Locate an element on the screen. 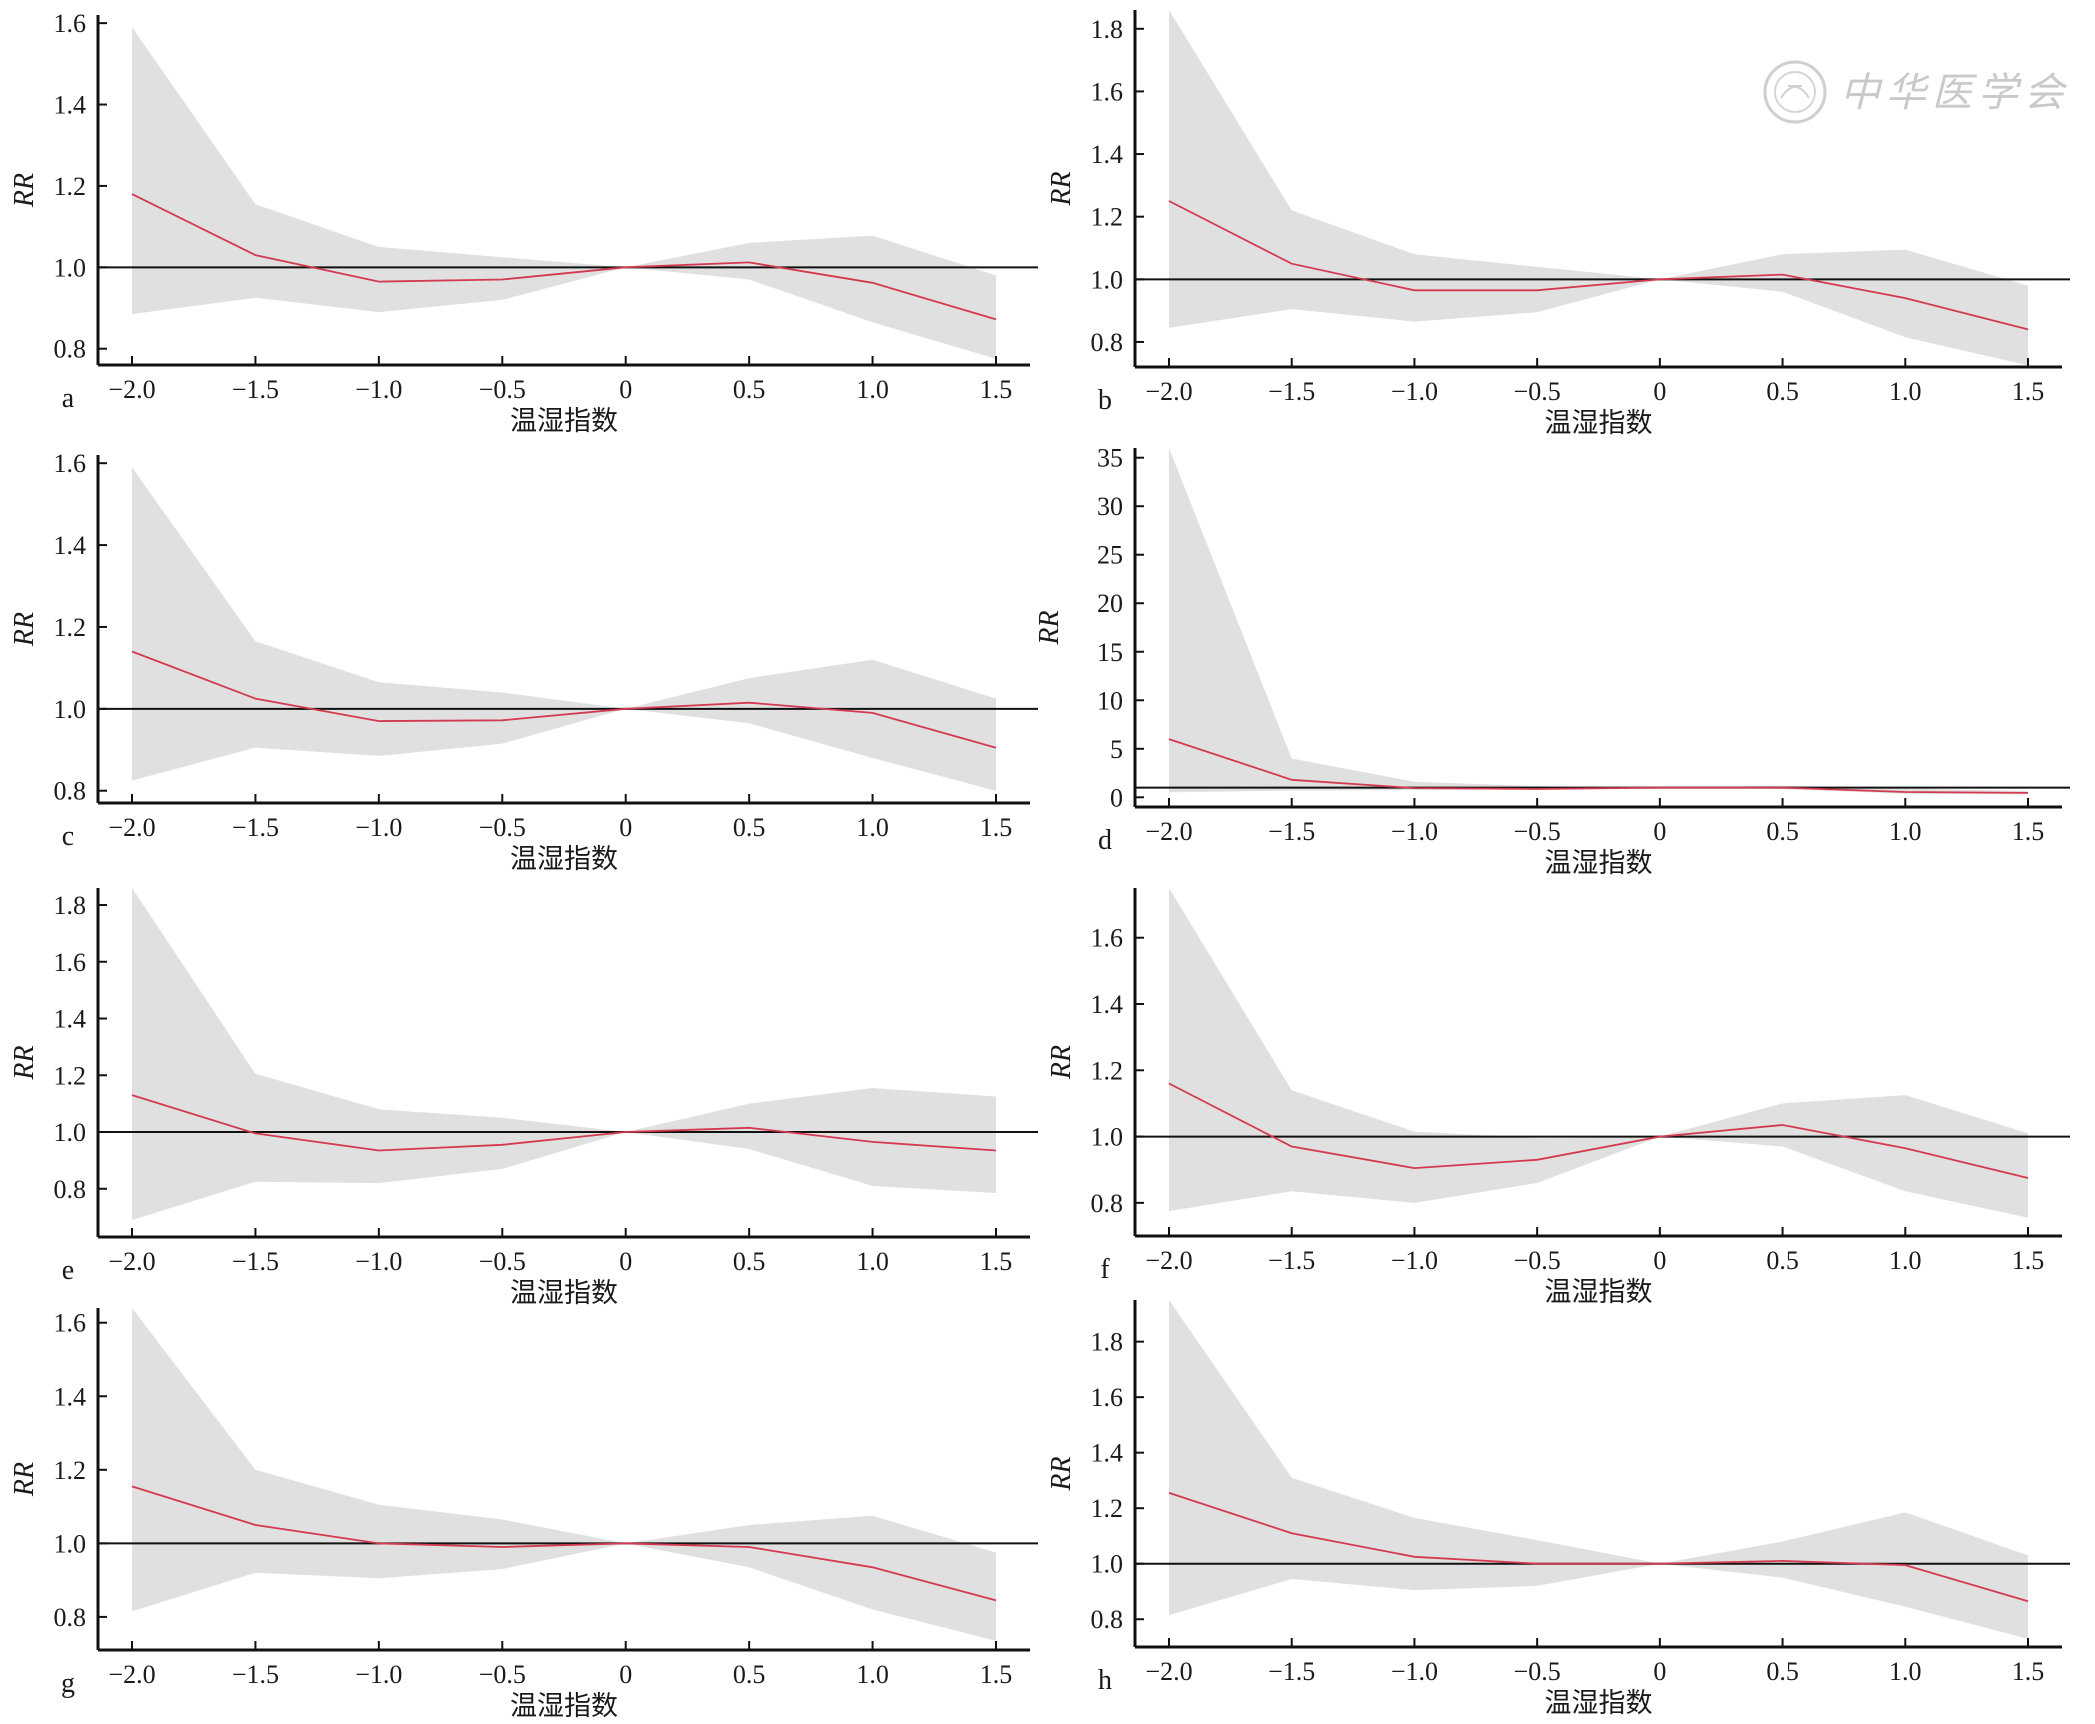 The image size is (2095, 1724). y-tick-label-h: 1.2 is located at coordinates (1107, 1508).